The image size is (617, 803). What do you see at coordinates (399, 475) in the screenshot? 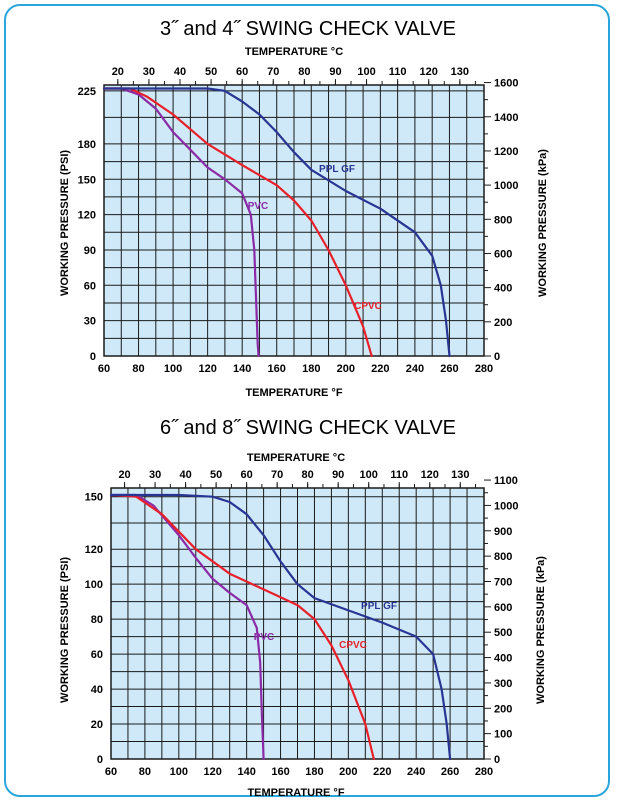
I see `chart2-c-tick-label: 110` at bounding box center [399, 475].